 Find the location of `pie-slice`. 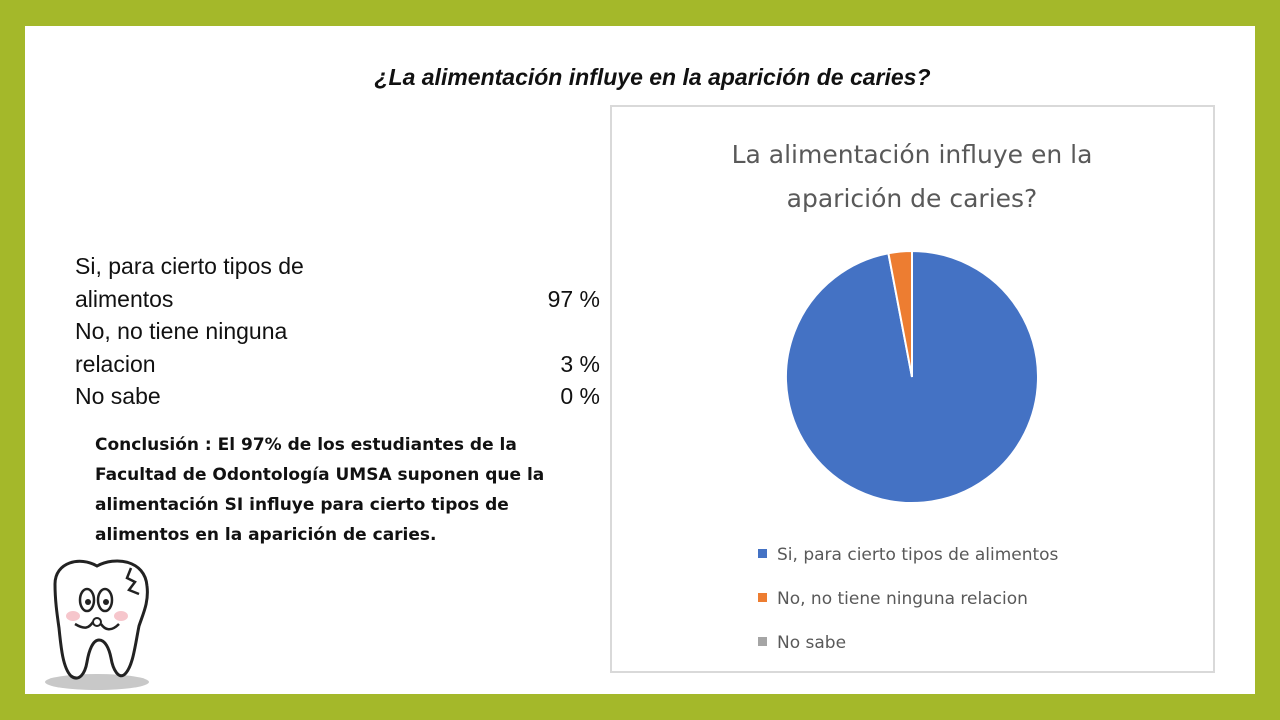

pie-slice is located at coordinates (900, 313).